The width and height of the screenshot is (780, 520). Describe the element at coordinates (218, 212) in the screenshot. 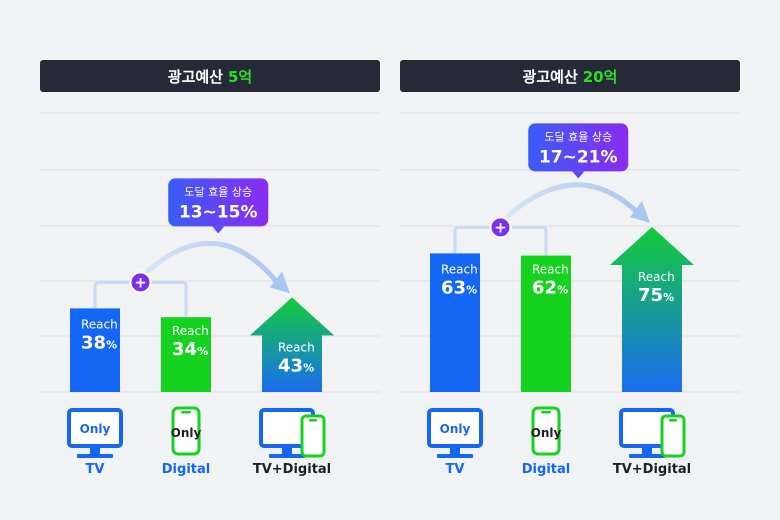

I see `callout-value: 13~15%` at that location.